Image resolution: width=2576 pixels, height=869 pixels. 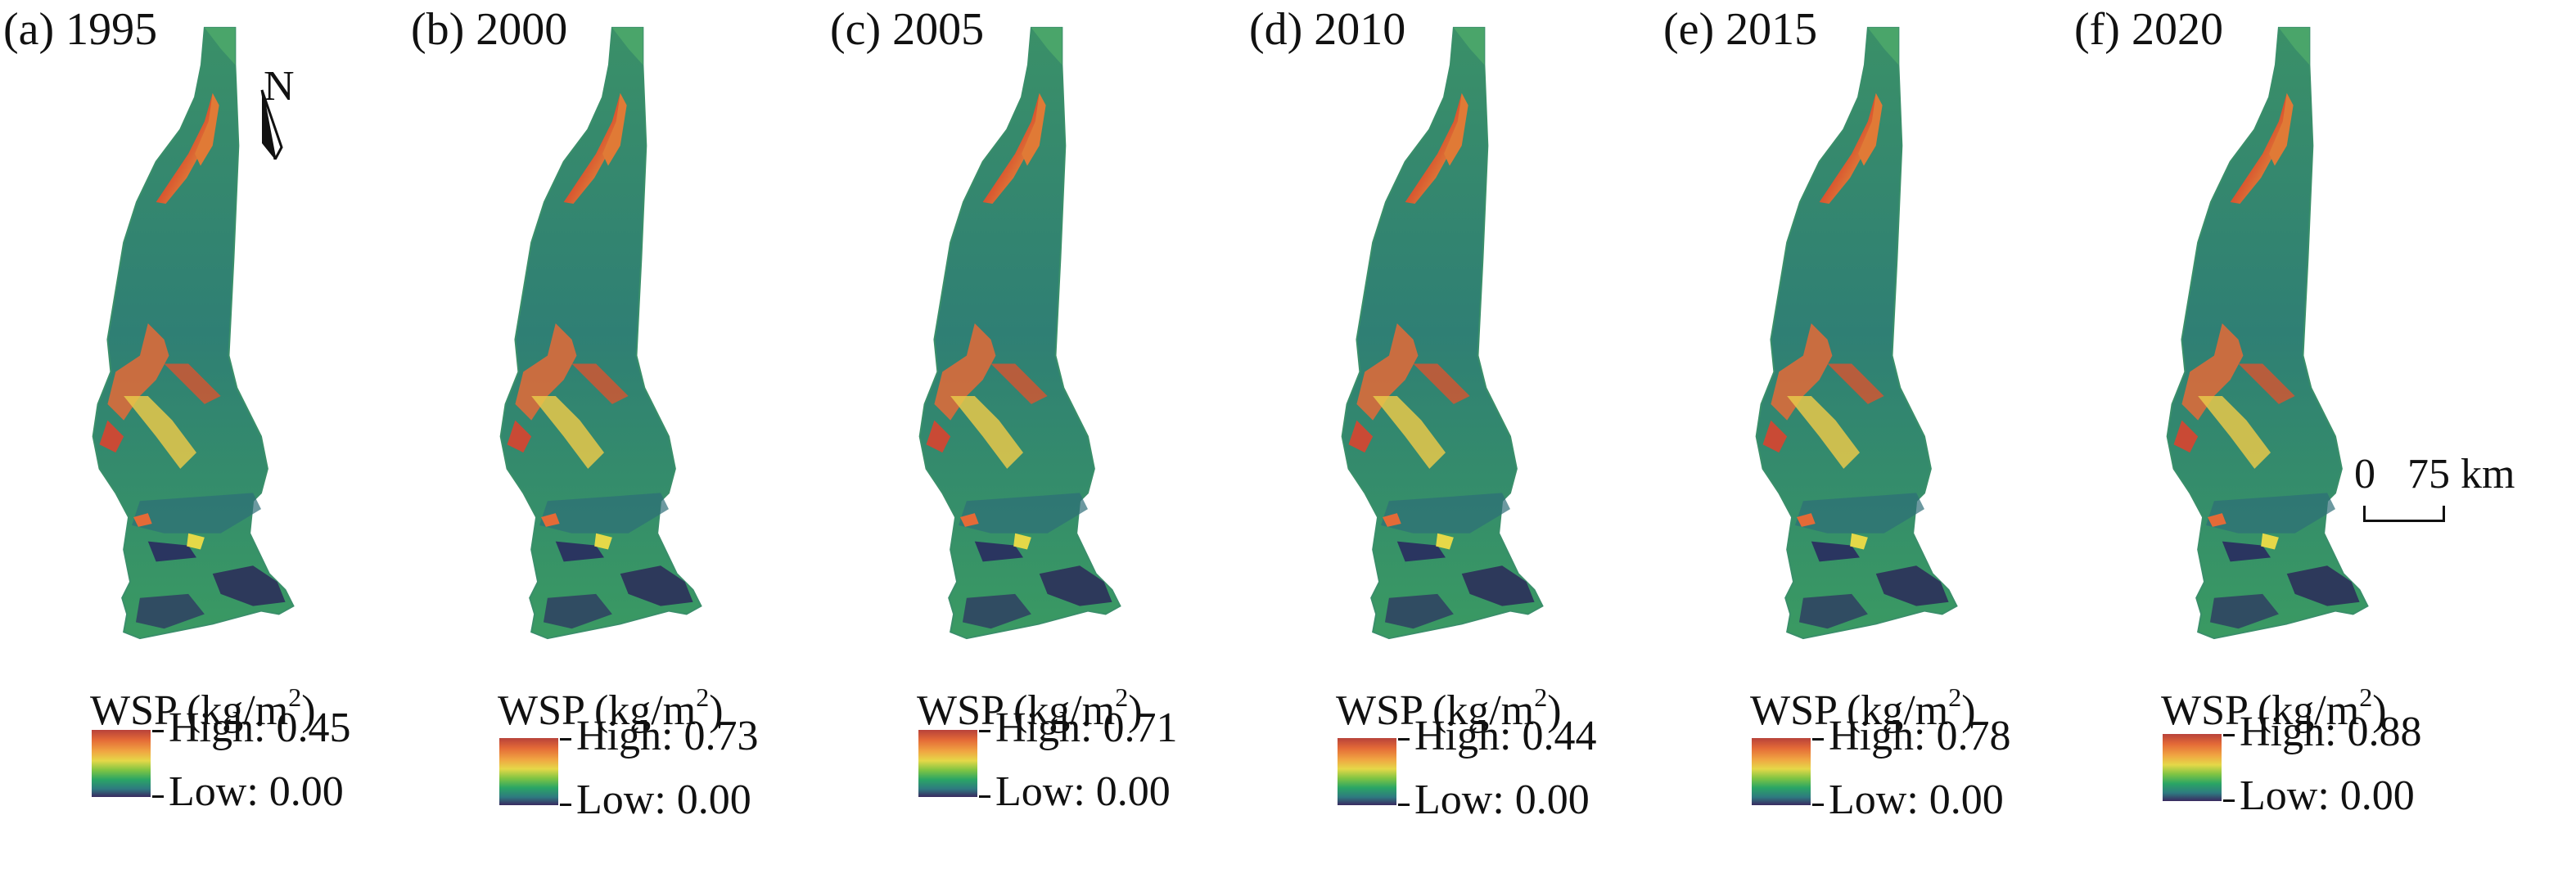 I want to click on legend-high-label: High: 0.71, so click(x=1086, y=728).